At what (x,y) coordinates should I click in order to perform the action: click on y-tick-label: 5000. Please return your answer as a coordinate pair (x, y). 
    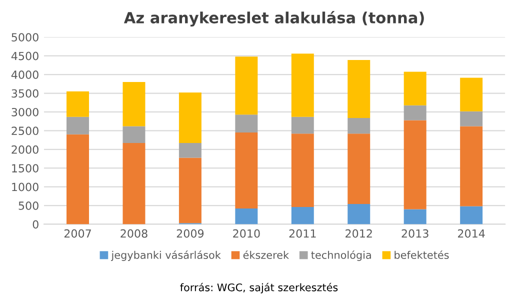
    Looking at the image, I should click on (25, 37).